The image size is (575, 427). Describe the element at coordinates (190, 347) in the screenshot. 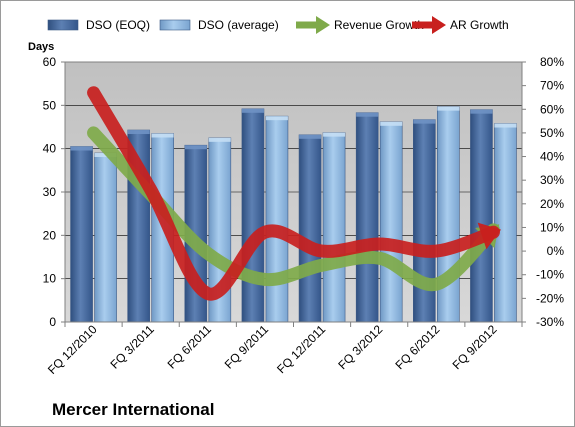

I see `x-tick-label: FQ 6/2011` at that location.